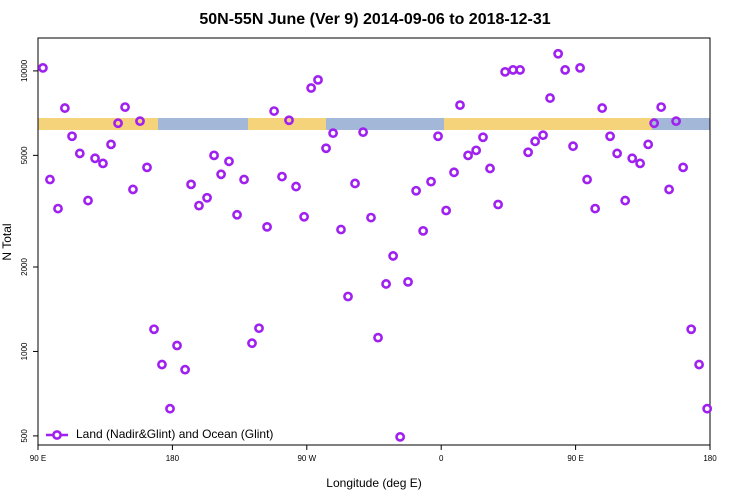 The image size is (750, 500). Describe the element at coordinates (57, 435) in the screenshot. I see `legend-marker` at that location.